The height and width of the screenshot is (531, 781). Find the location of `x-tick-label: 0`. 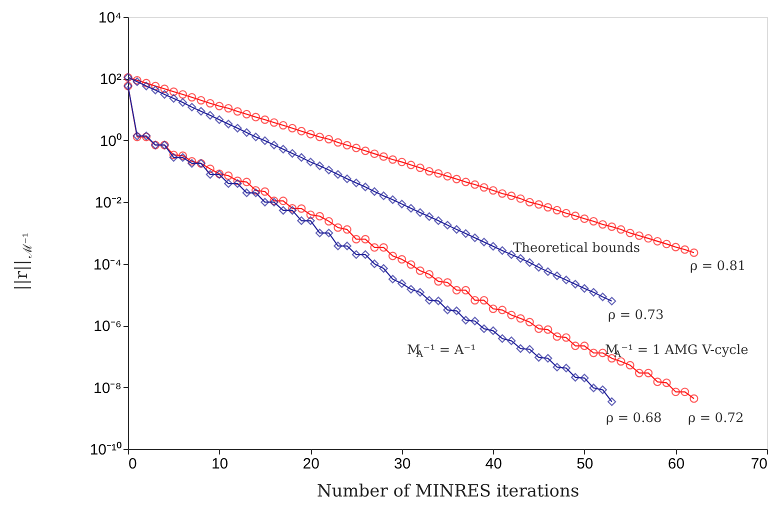

x-tick-label: 0 is located at coordinates (132, 464).